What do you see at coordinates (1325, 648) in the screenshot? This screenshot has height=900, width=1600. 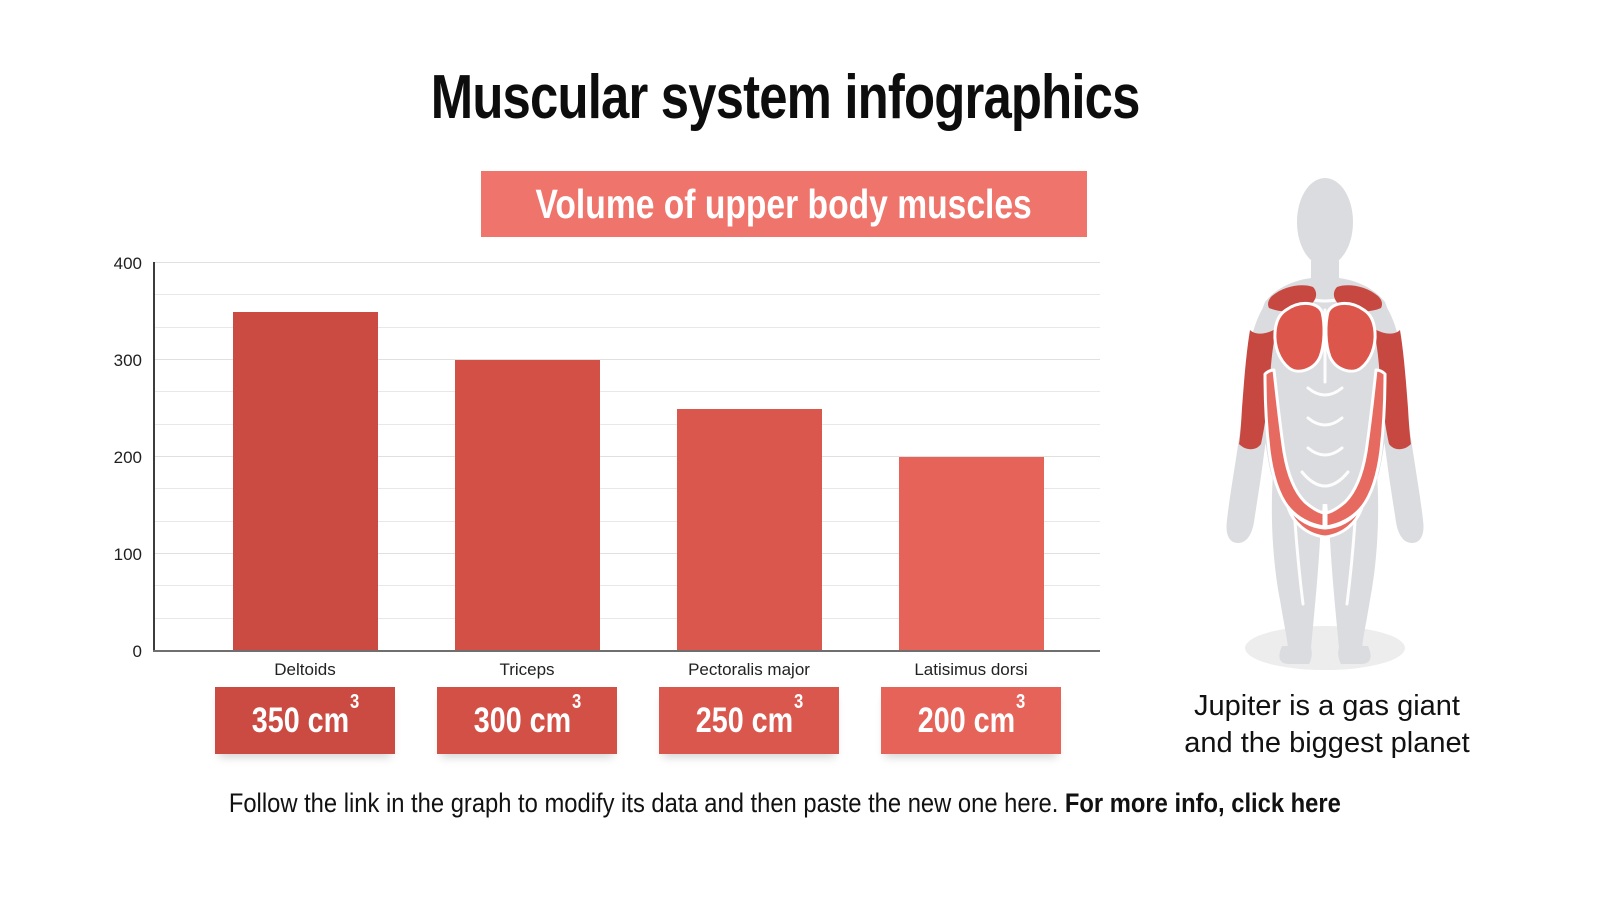 I see `ground-shadow` at bounding box center [1325, 648].